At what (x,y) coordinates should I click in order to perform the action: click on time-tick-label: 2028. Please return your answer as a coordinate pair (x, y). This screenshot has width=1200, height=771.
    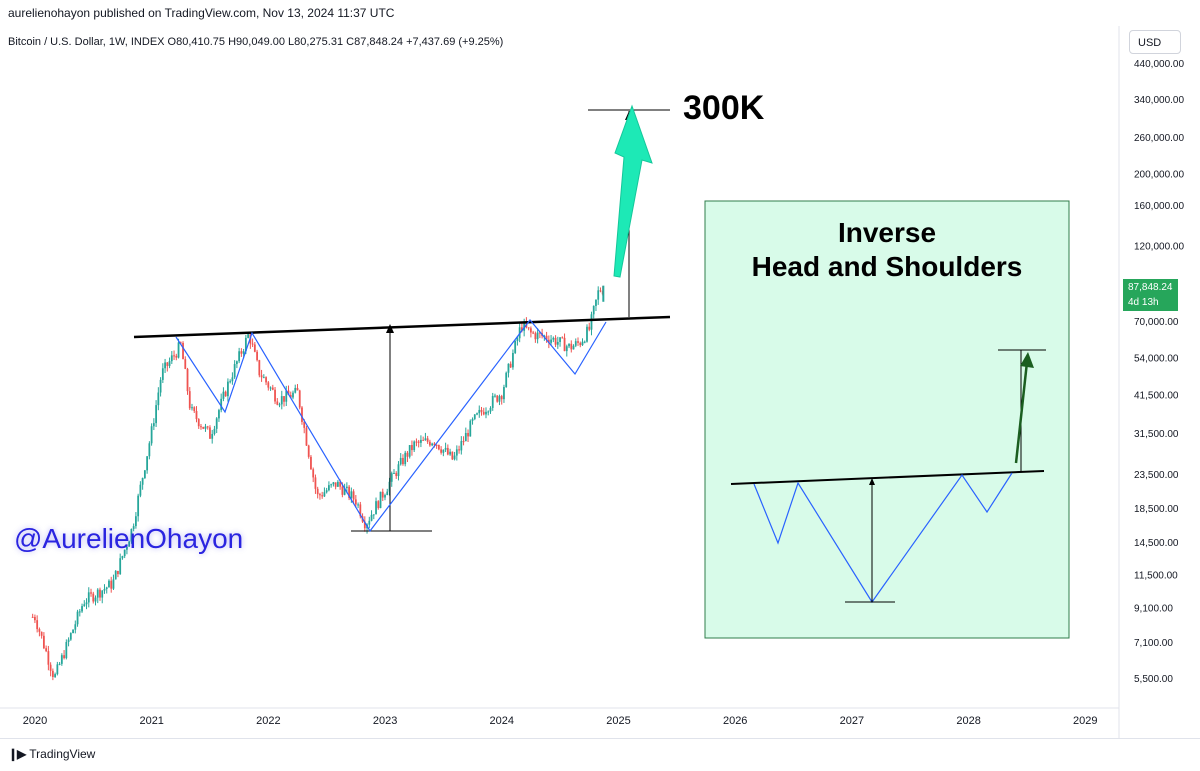
    Looking at the image, I should click on (968, 721).